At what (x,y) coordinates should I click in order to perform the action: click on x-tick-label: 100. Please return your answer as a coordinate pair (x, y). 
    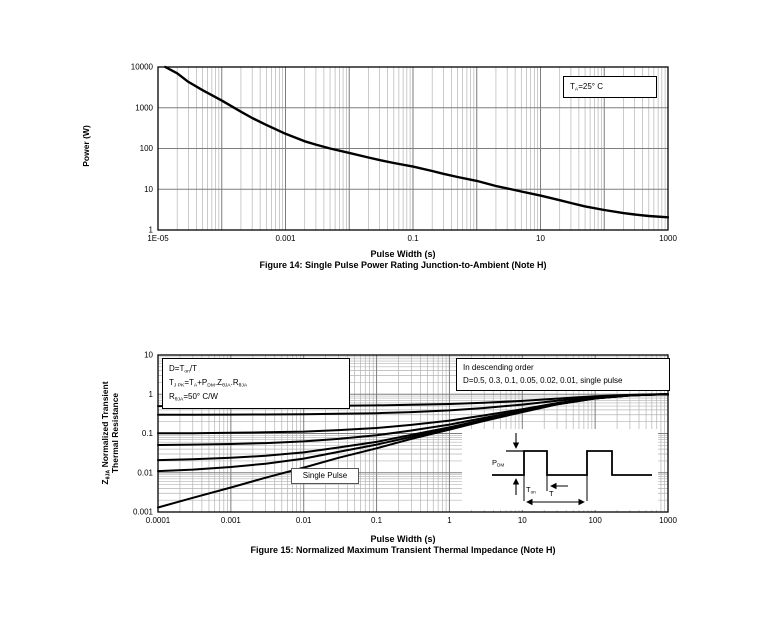
    Looking at the image, I should click on (595, 520).